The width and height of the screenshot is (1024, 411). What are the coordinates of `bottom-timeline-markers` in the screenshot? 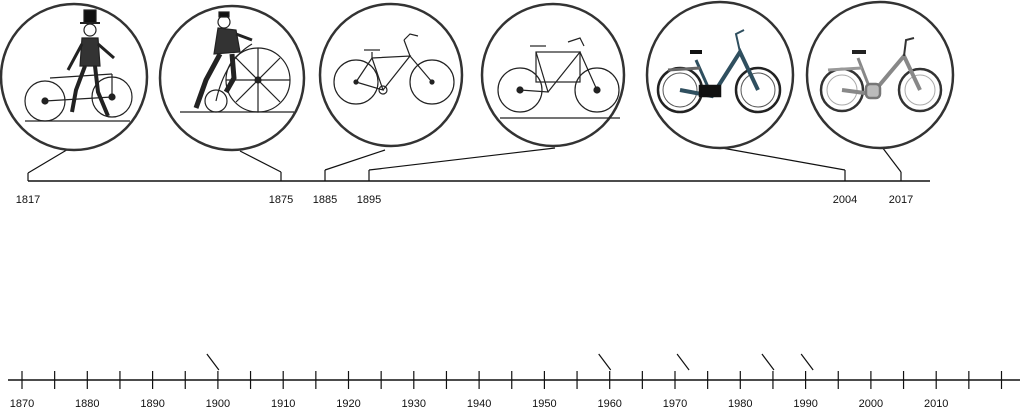 It's located at (510, 362).